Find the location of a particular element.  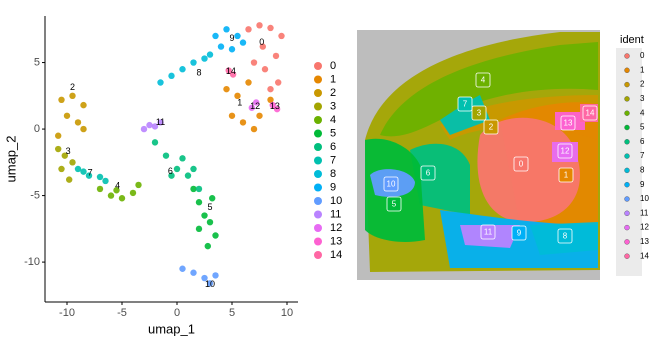

cluster-label: 3 is located at coordinates (479, 113).